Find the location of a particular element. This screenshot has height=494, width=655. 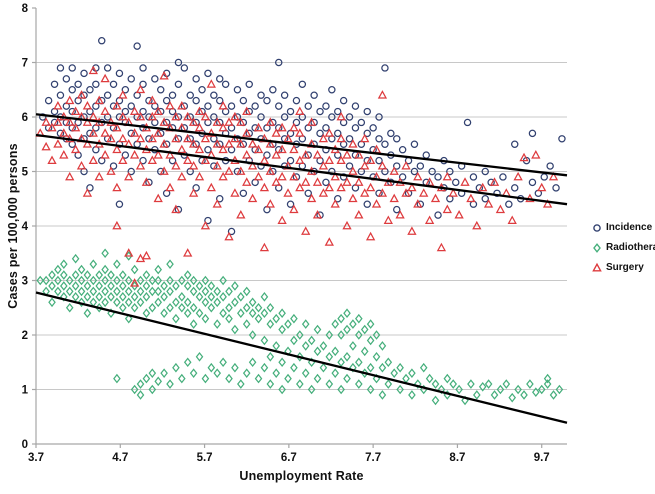

x-axis-title: Unemployment Rate is located at coordinates (301, 476).